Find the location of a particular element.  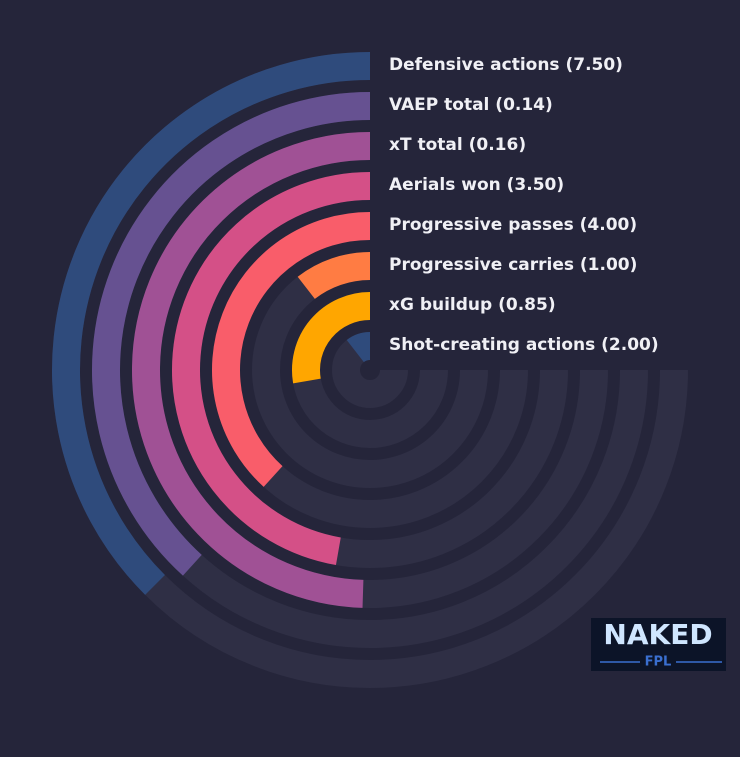

bar-label: Aerials won (3.50) is located at coordinates (476, 185).